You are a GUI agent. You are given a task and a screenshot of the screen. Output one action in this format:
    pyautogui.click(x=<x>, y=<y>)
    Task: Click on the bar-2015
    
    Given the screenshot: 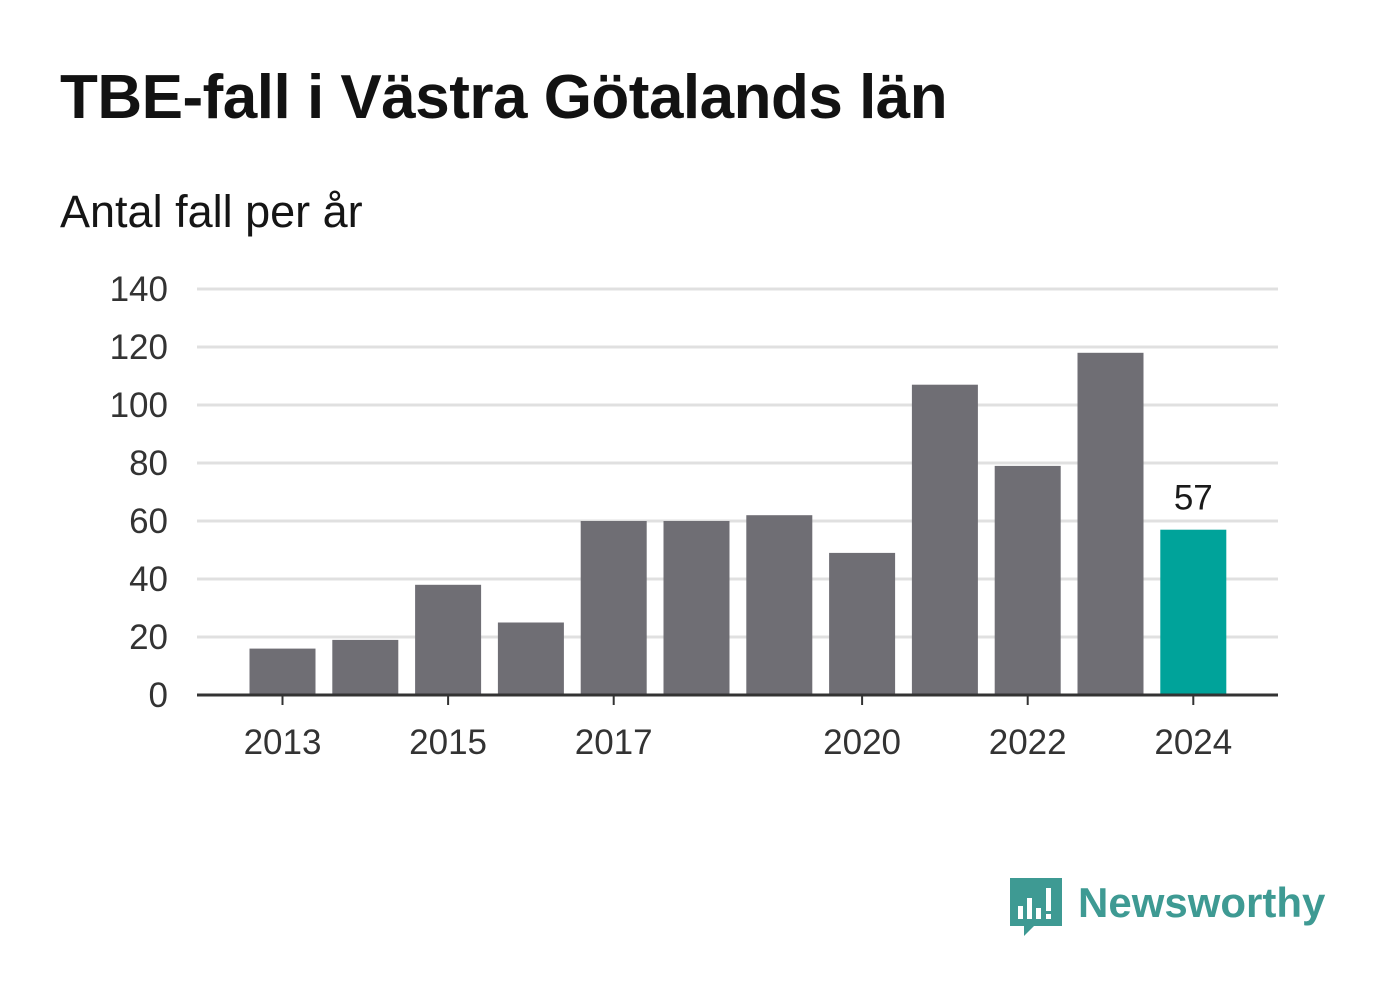 What is the action you would take?
    pyautogui.click(x=448, y=639)
    